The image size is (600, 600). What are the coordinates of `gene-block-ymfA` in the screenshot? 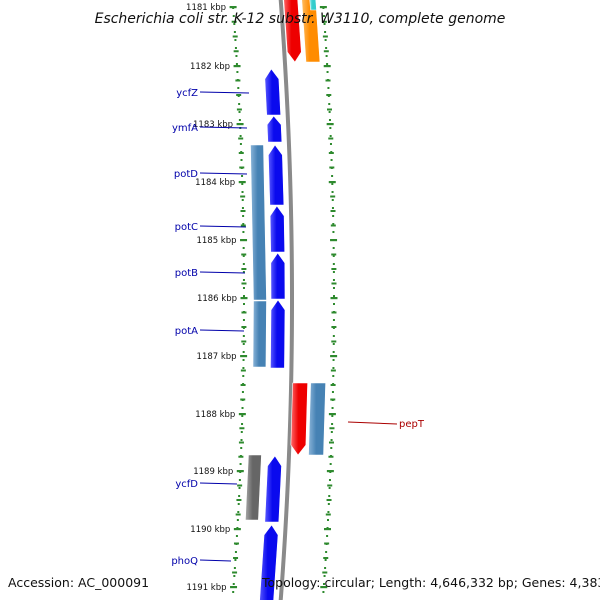 It's located at (274, 129).